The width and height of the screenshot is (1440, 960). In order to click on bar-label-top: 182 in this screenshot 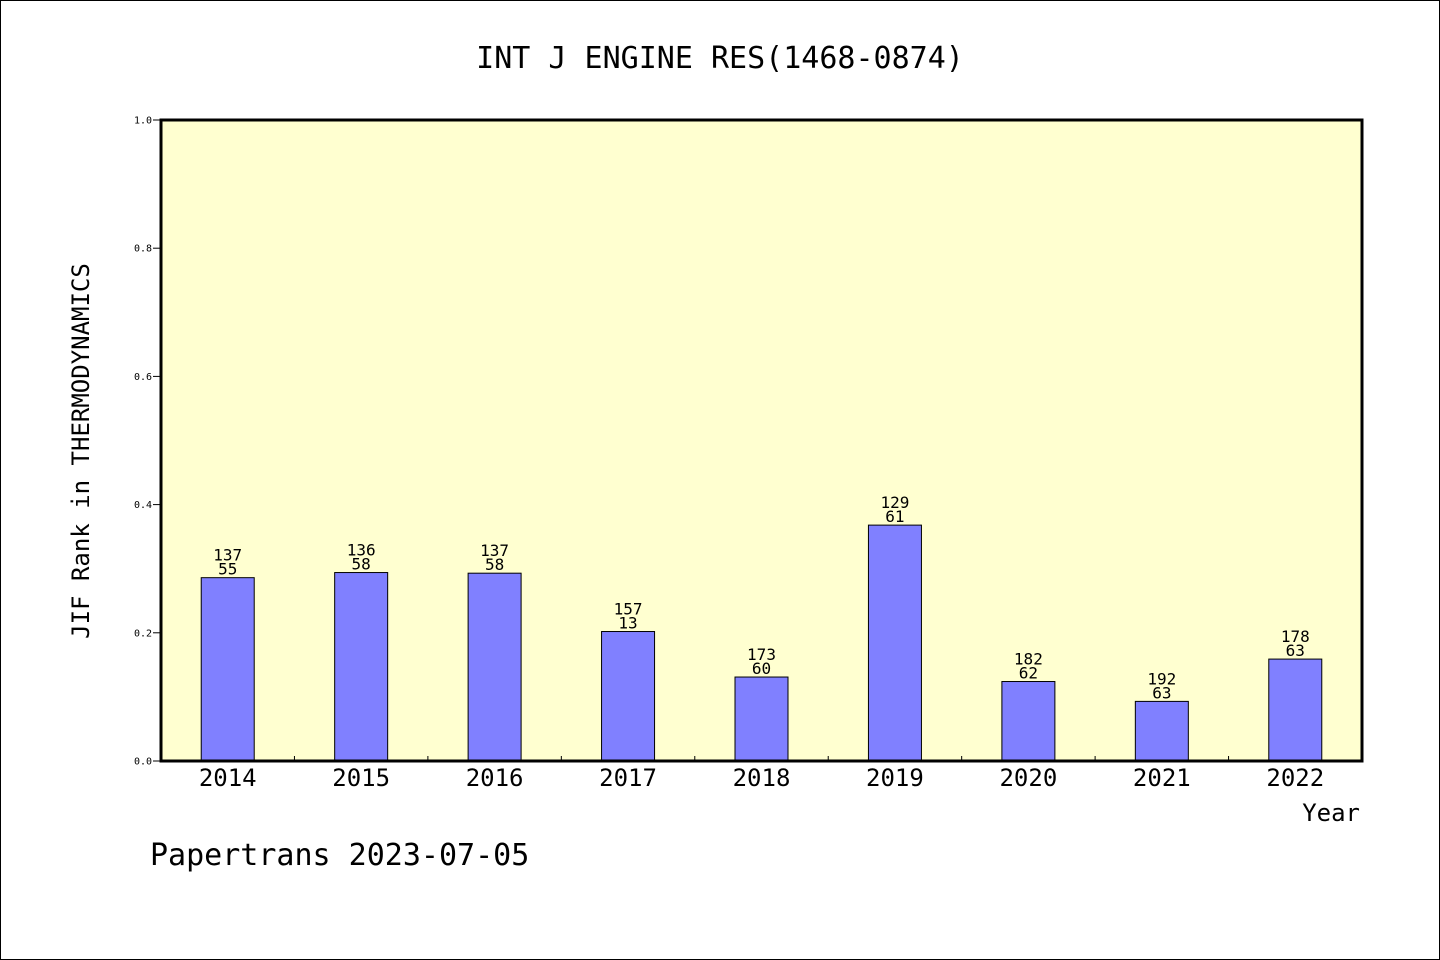, I will do `click(1028, 659)`.